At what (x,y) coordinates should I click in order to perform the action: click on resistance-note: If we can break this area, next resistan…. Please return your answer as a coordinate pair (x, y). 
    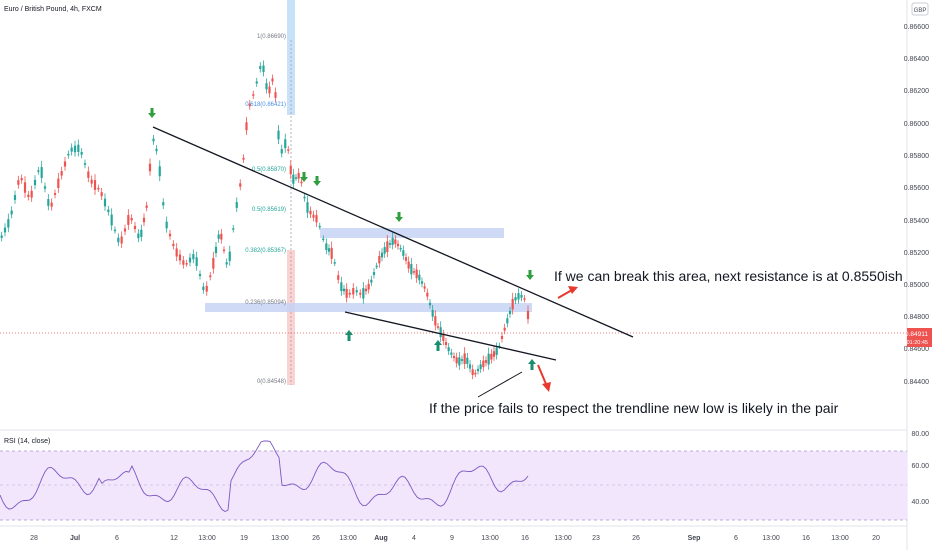
    Looking at the image, I should click on (728, 276).